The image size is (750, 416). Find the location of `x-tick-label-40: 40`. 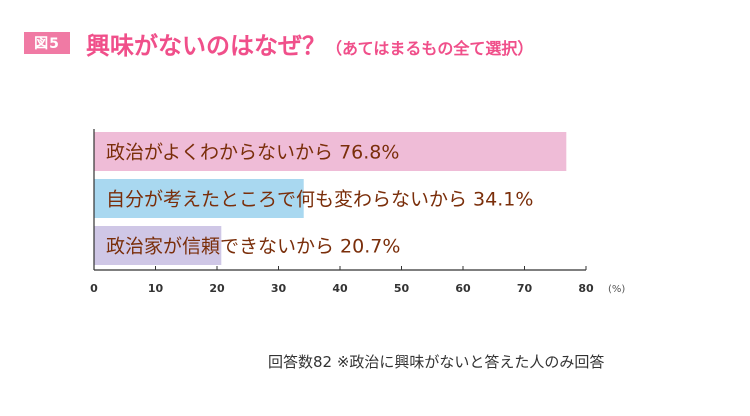

x-tick-label-40: 40 is located at coordinates (340, 288).